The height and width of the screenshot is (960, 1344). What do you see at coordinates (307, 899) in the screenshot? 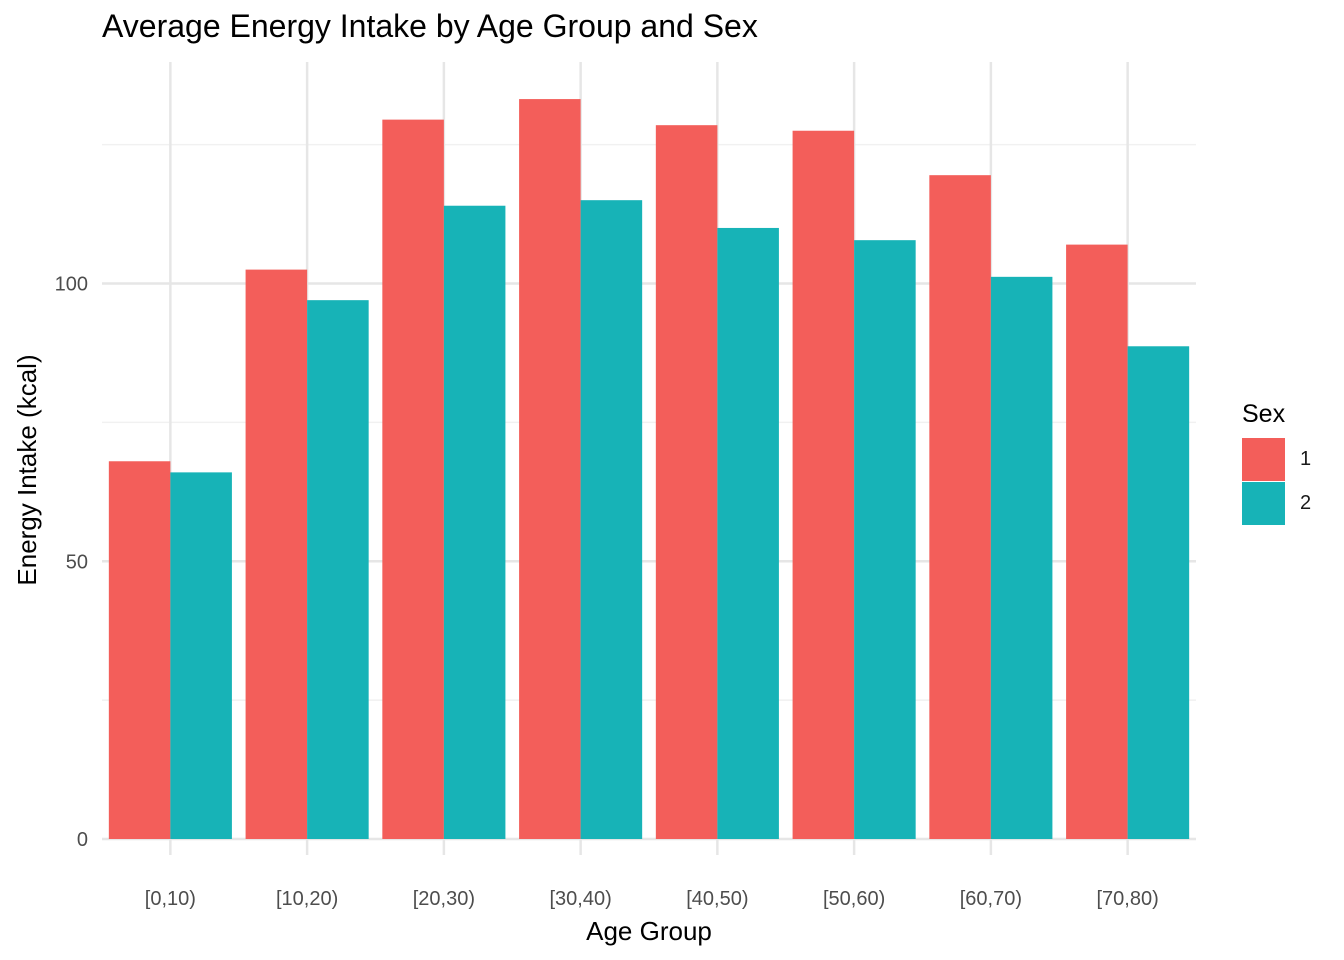
I see `x-tick-label: [10,20)` at bounding box center [307, 899].